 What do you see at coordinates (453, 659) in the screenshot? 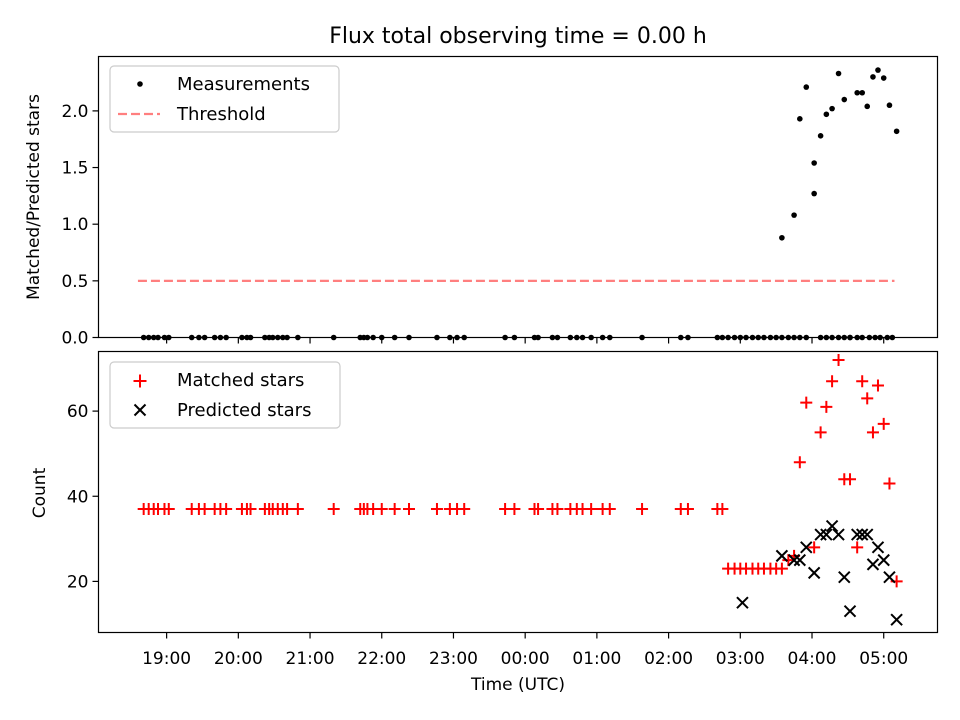
I see `x-tick-label: 23:00` at bounding box center [453, 659].